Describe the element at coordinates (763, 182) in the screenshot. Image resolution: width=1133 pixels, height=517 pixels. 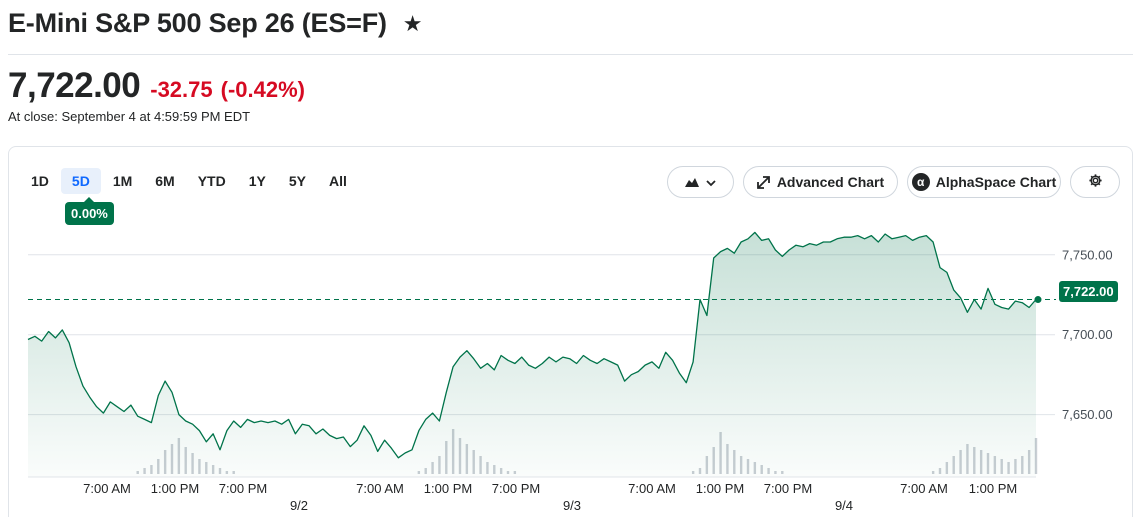
I see `expand-icon` at that location.